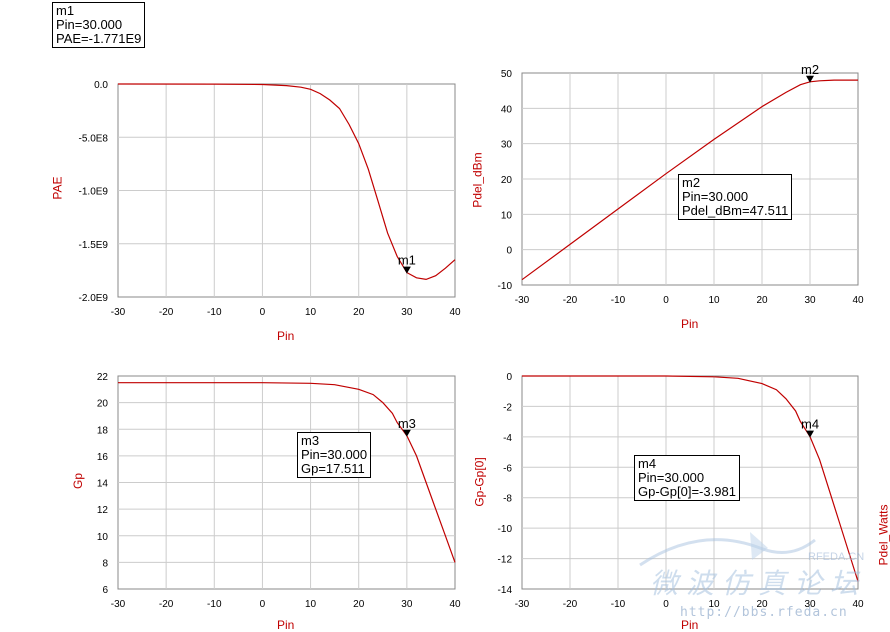  Describe the element at coordinates (690, 324) in the screenshot. I see `chart2-x-label: Pin` at that location.